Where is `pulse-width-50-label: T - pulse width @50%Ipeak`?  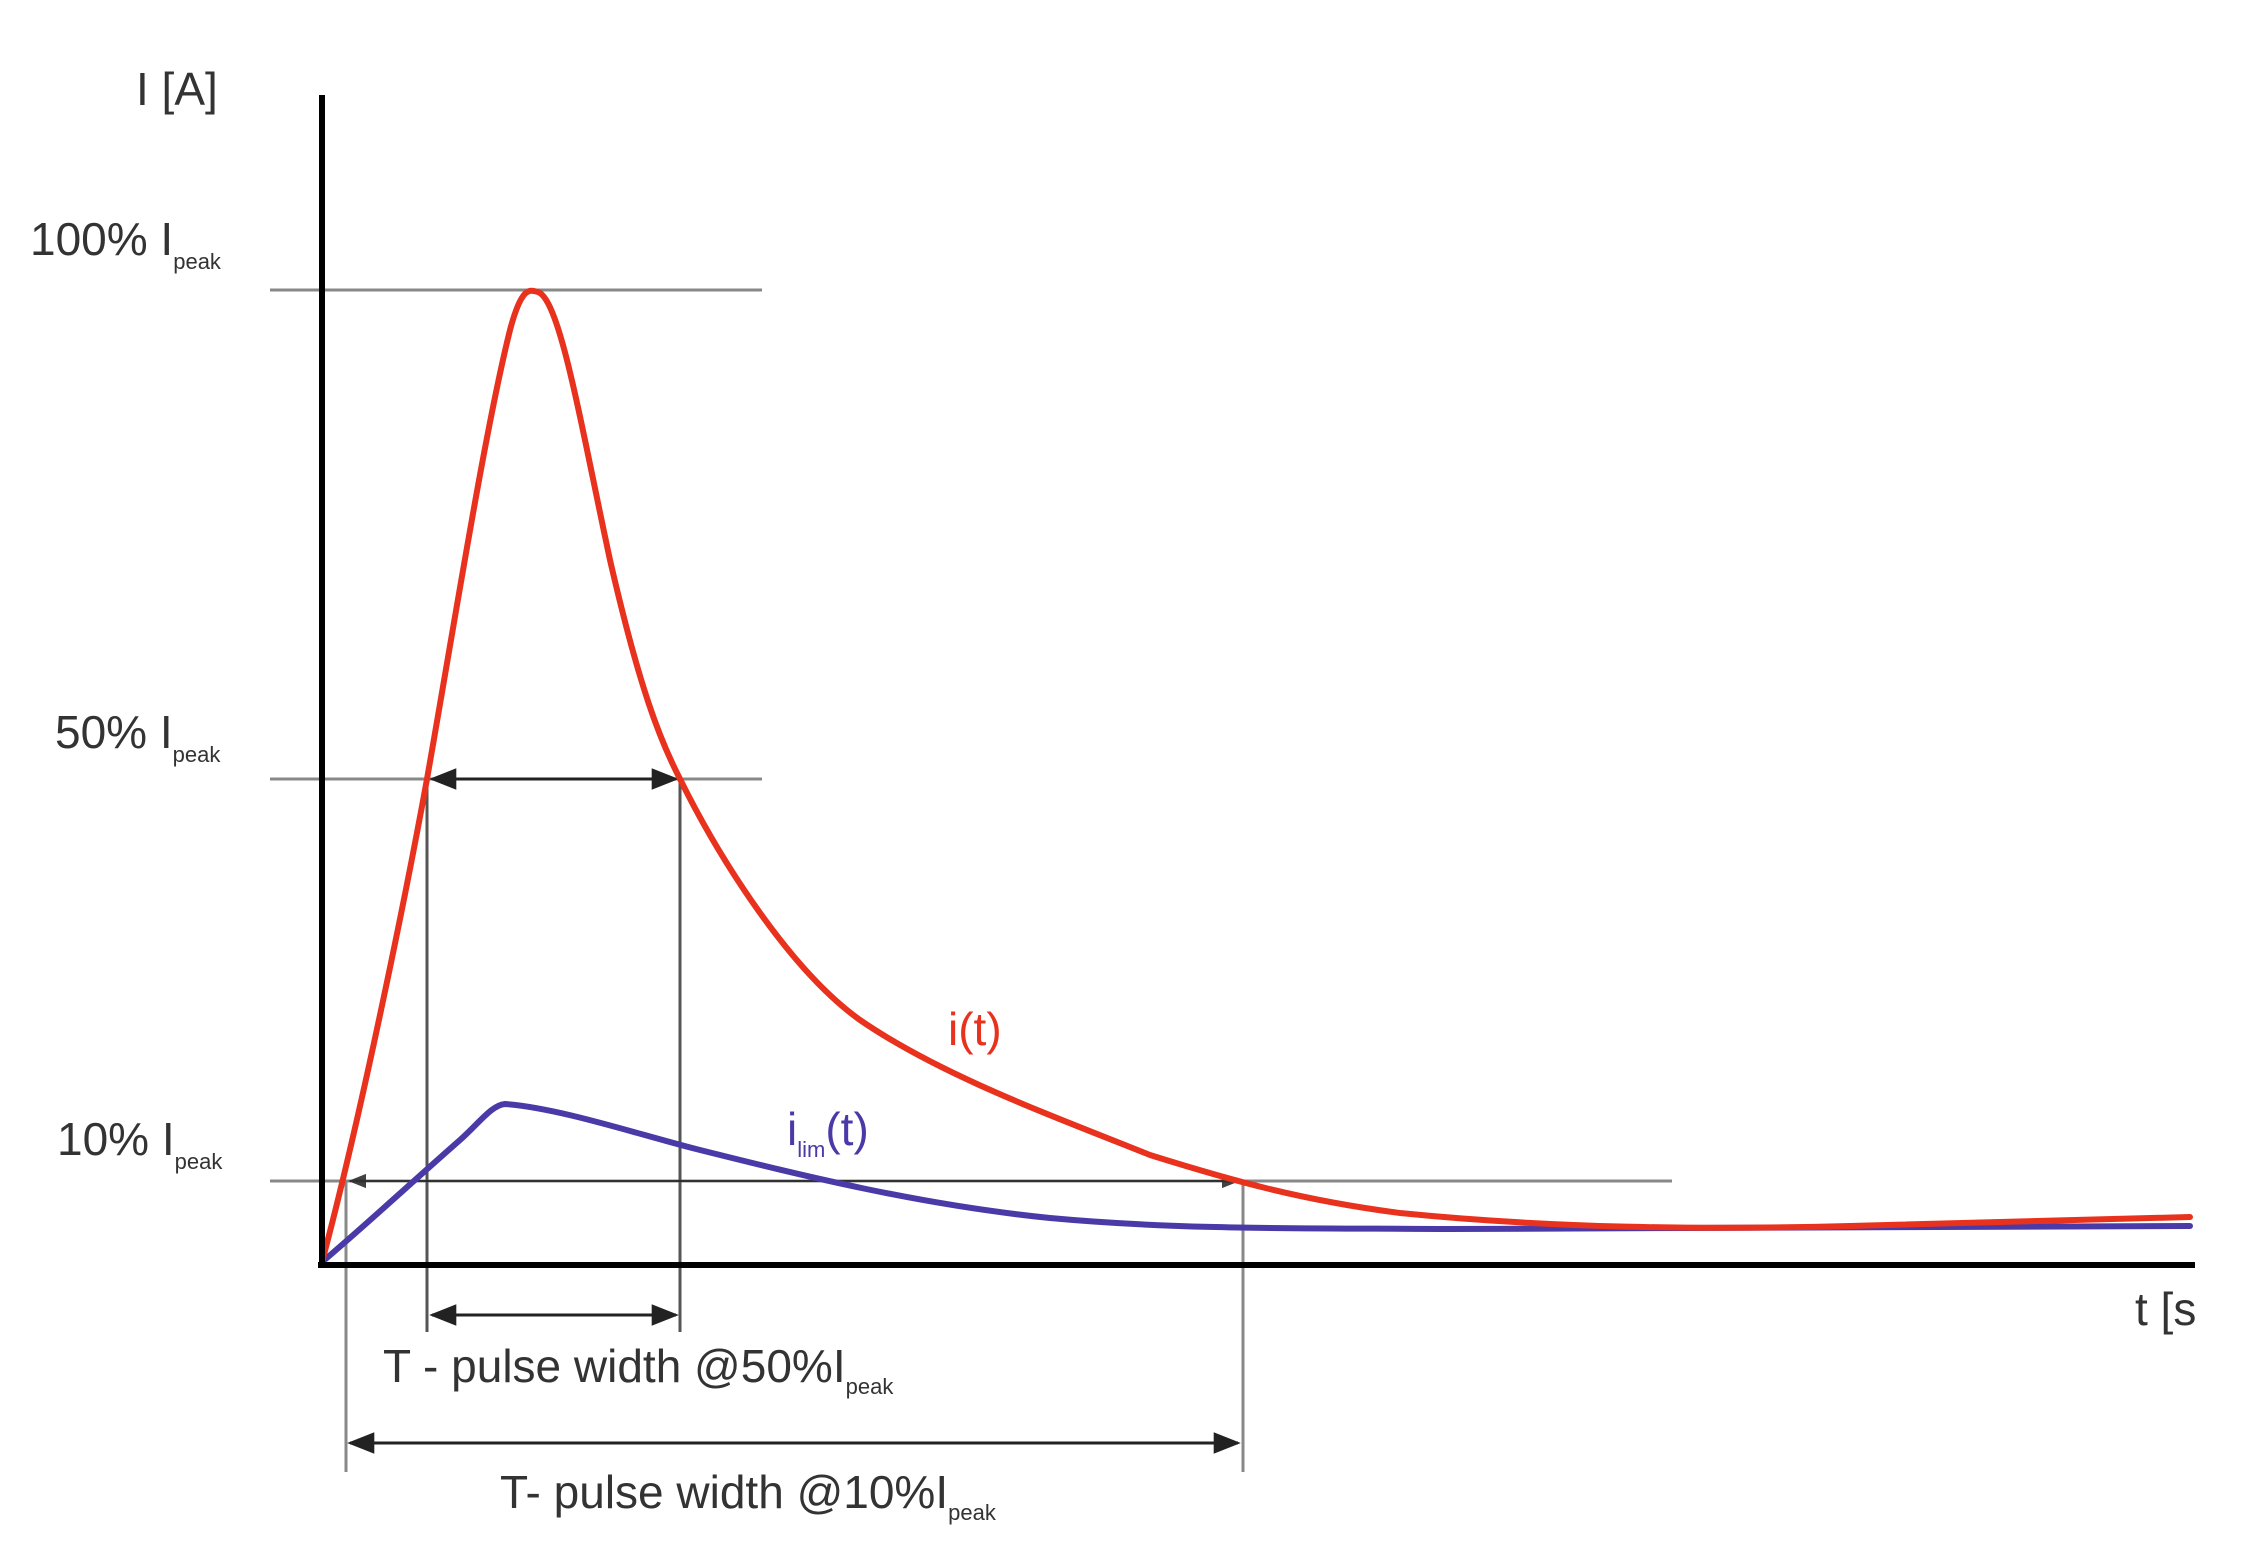
pulse-width-50-label: T - pulse width @50%Ipeak is located at coordinates (638, 1369).